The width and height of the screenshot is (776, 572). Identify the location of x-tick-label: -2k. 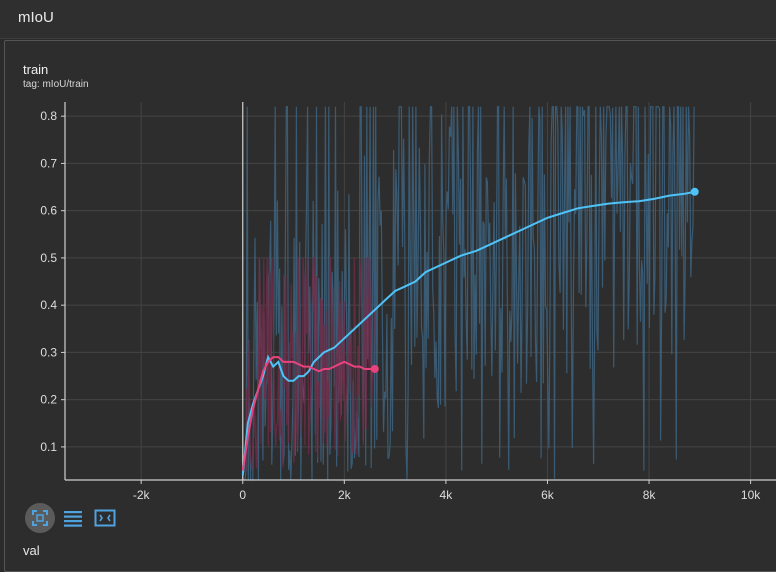
(142, 494).